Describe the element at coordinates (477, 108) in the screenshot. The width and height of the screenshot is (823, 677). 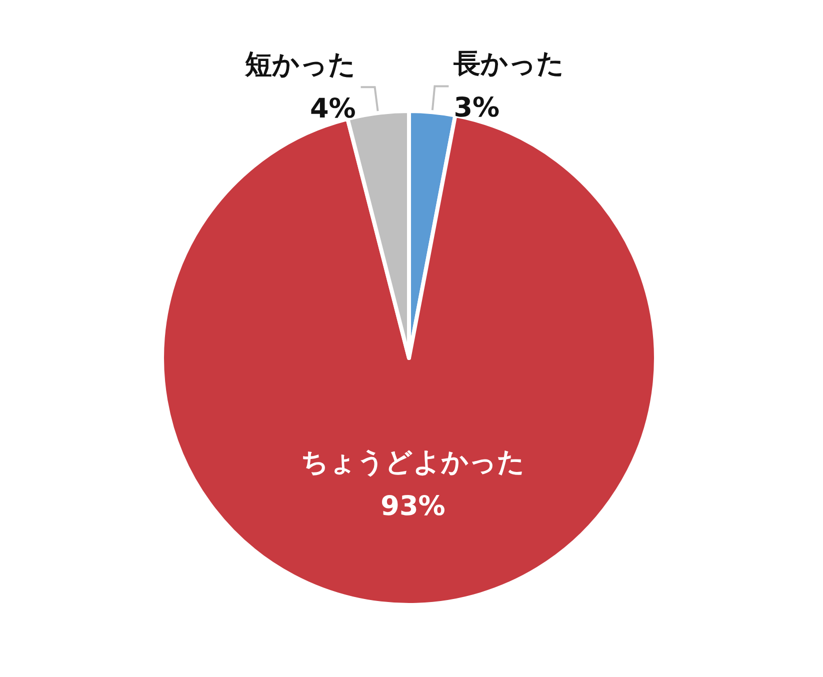
I see `data-label: 3%` at that location.